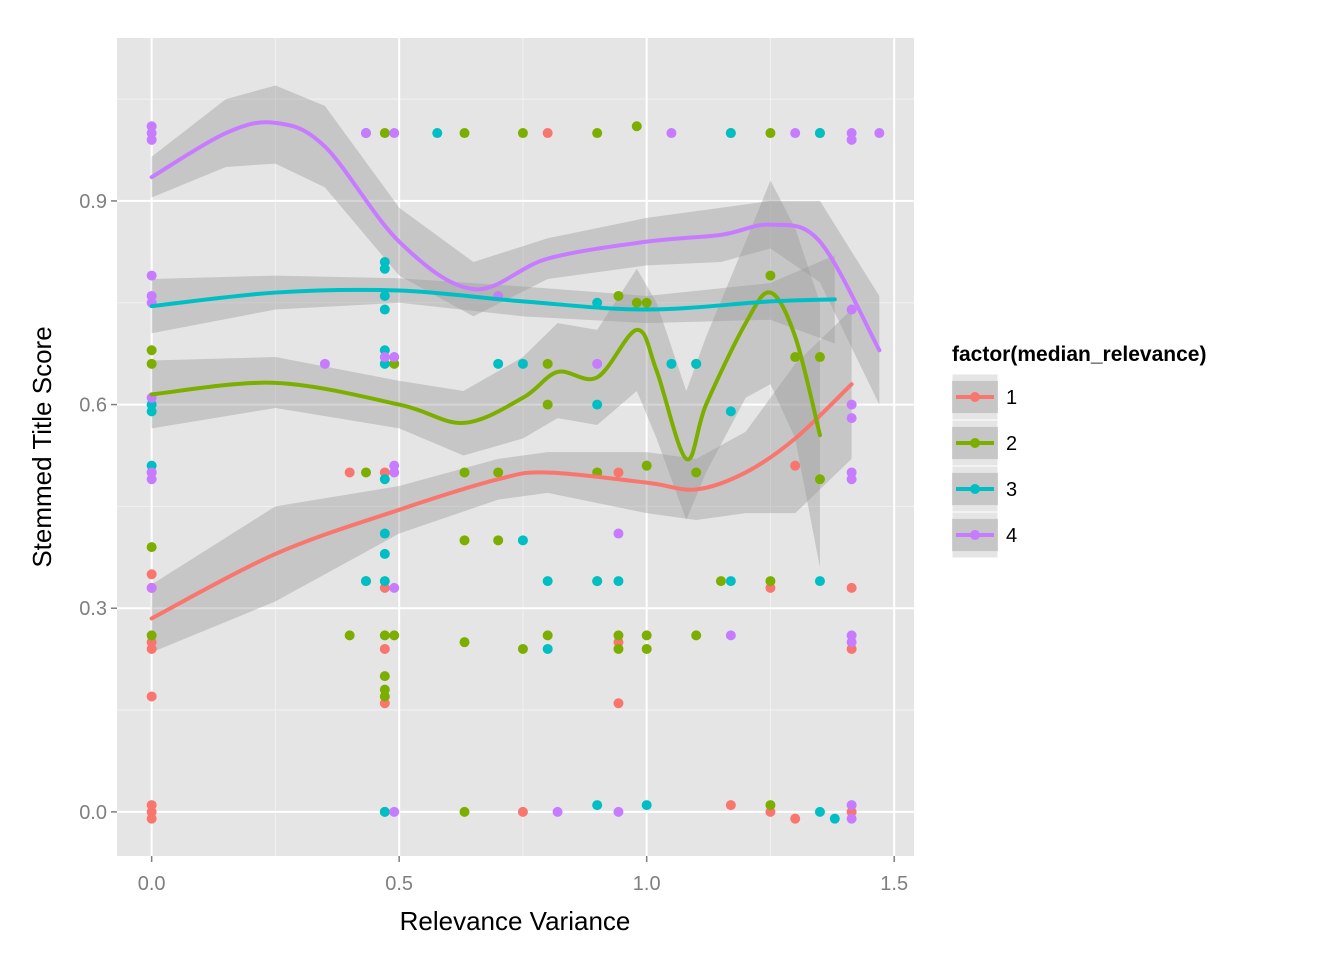  I want to click on x-tick-label: 0.5, so click(399, 884).